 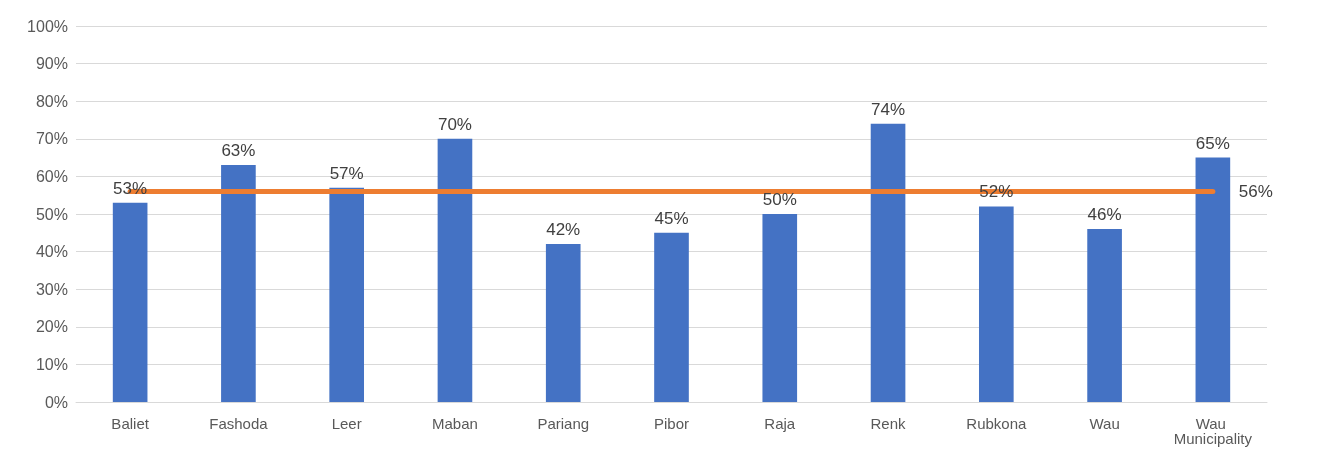 I want to click on data-label: 46%, so click(x=1104, y=215).